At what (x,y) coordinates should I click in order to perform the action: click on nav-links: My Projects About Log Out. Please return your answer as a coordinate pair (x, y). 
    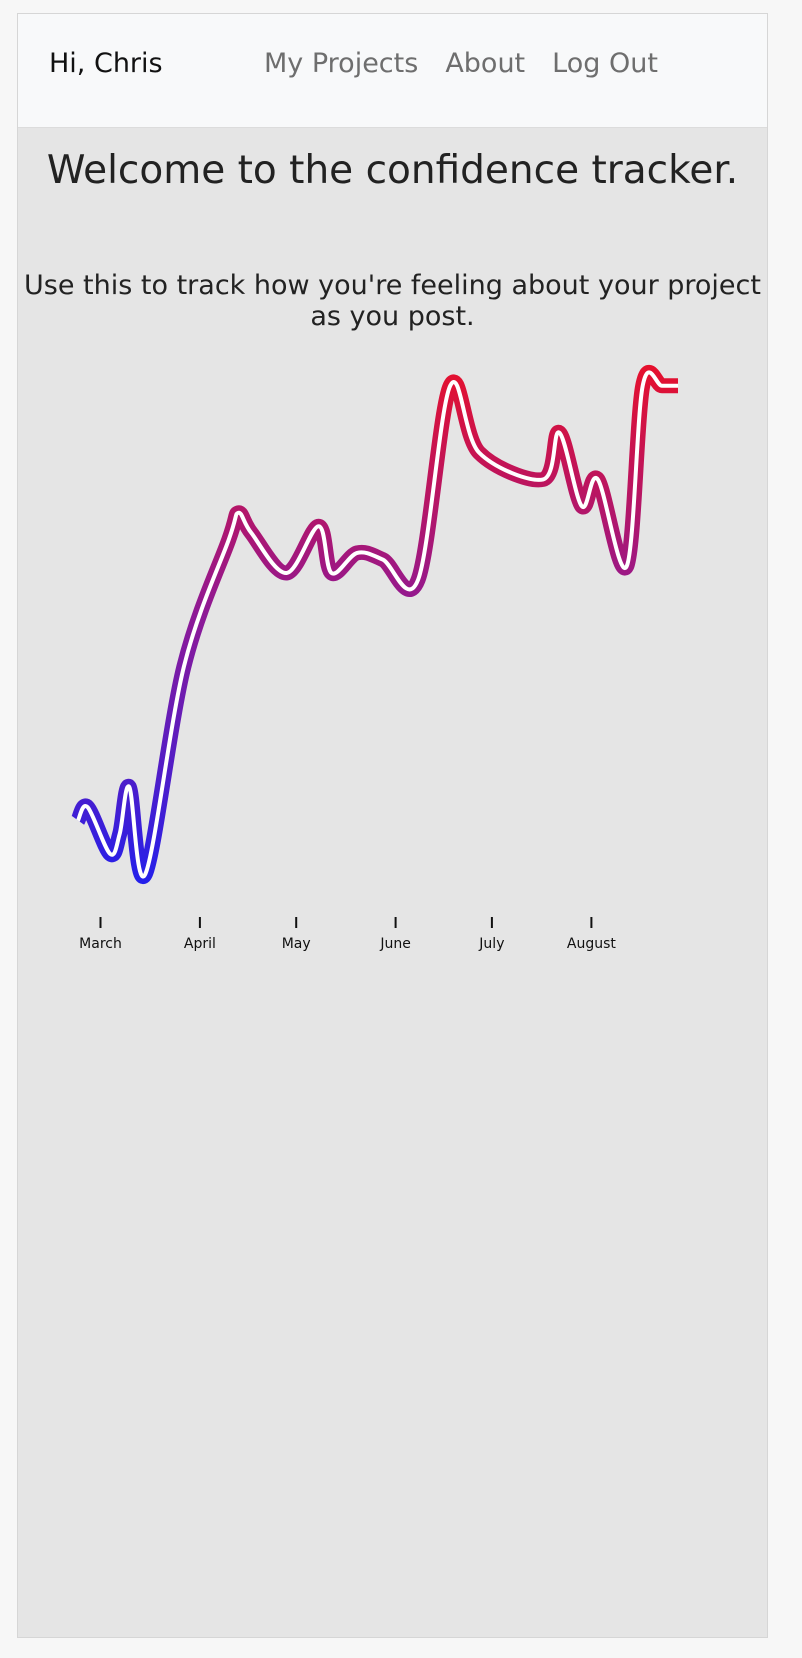
    Looking at the image, I should click on (461, 63).